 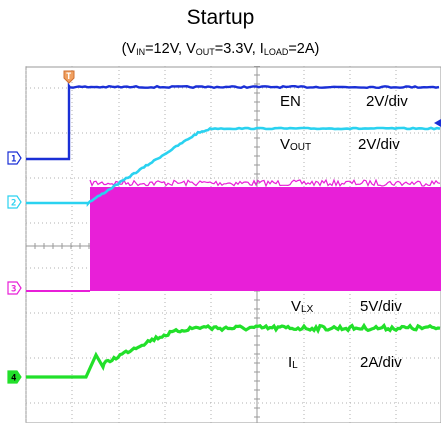 I want to click on channel-name-1: EN, so click(x=290, y=101).